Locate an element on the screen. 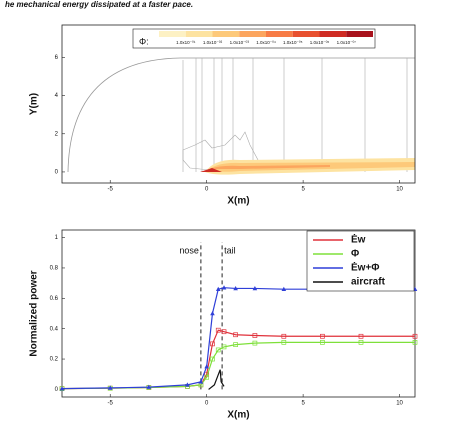  colorbar-label: 1.0x10⁻⁰⁴ is located at coordinates (266, 42).